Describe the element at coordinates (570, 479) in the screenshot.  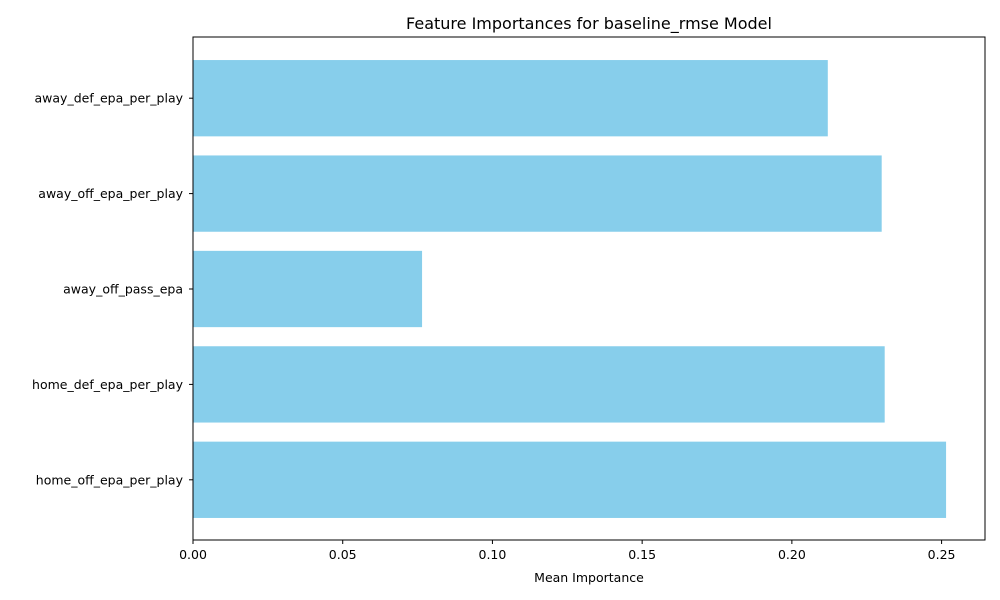
I see `bar-home_off_epa_per_play` at that location.